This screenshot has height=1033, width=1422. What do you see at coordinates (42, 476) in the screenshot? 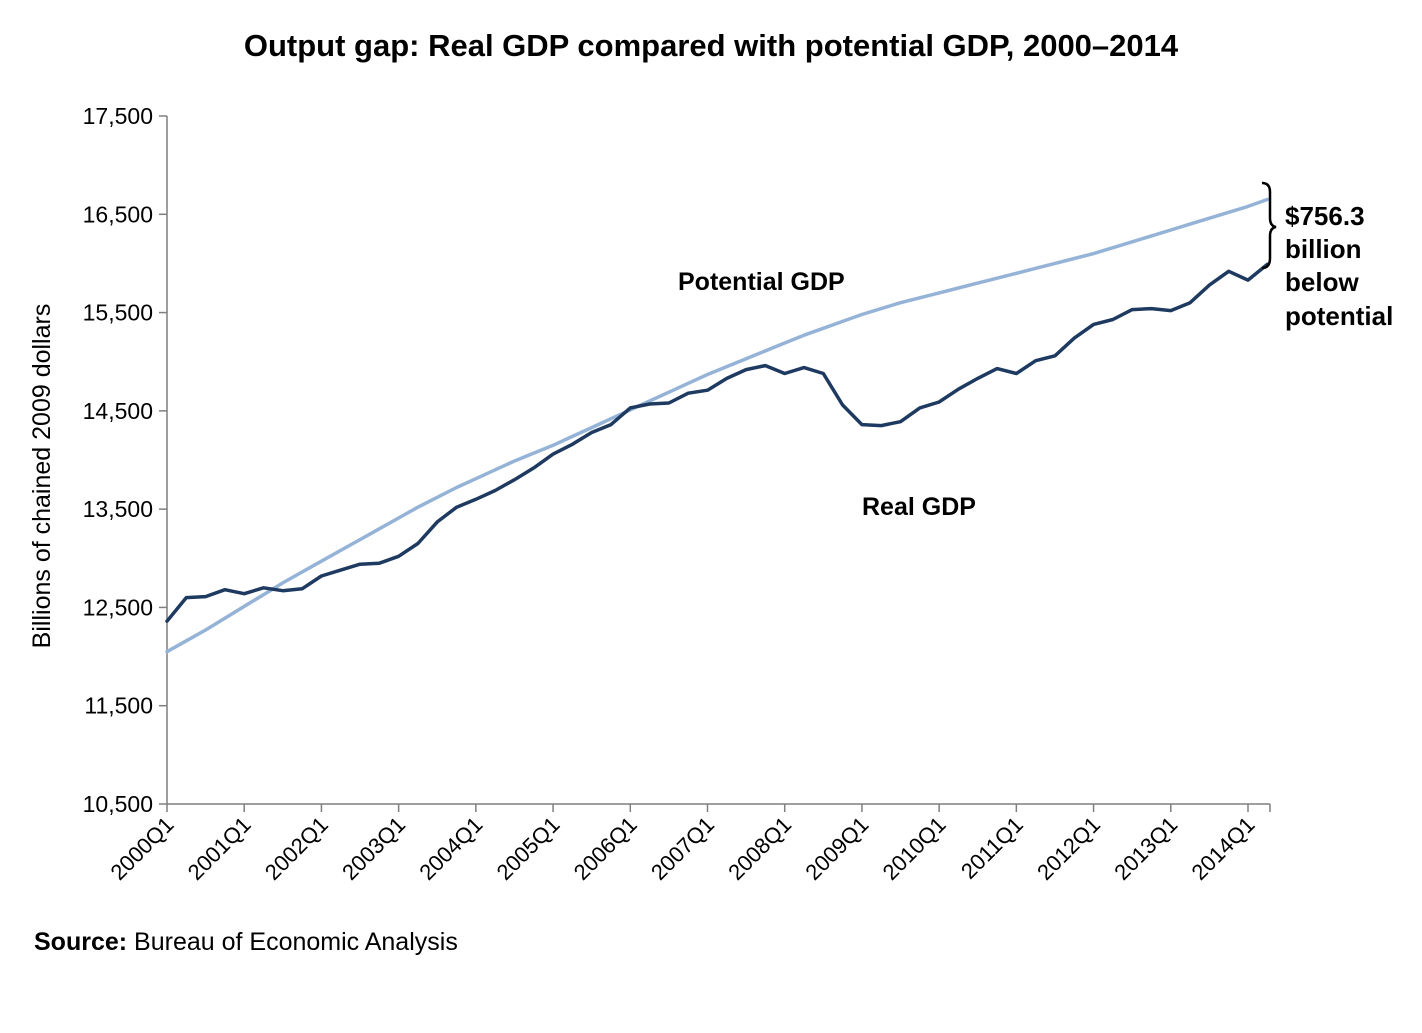
I see `y-axis-label: Billions of chained 2009 dollars` at bounding box center [42, 476].